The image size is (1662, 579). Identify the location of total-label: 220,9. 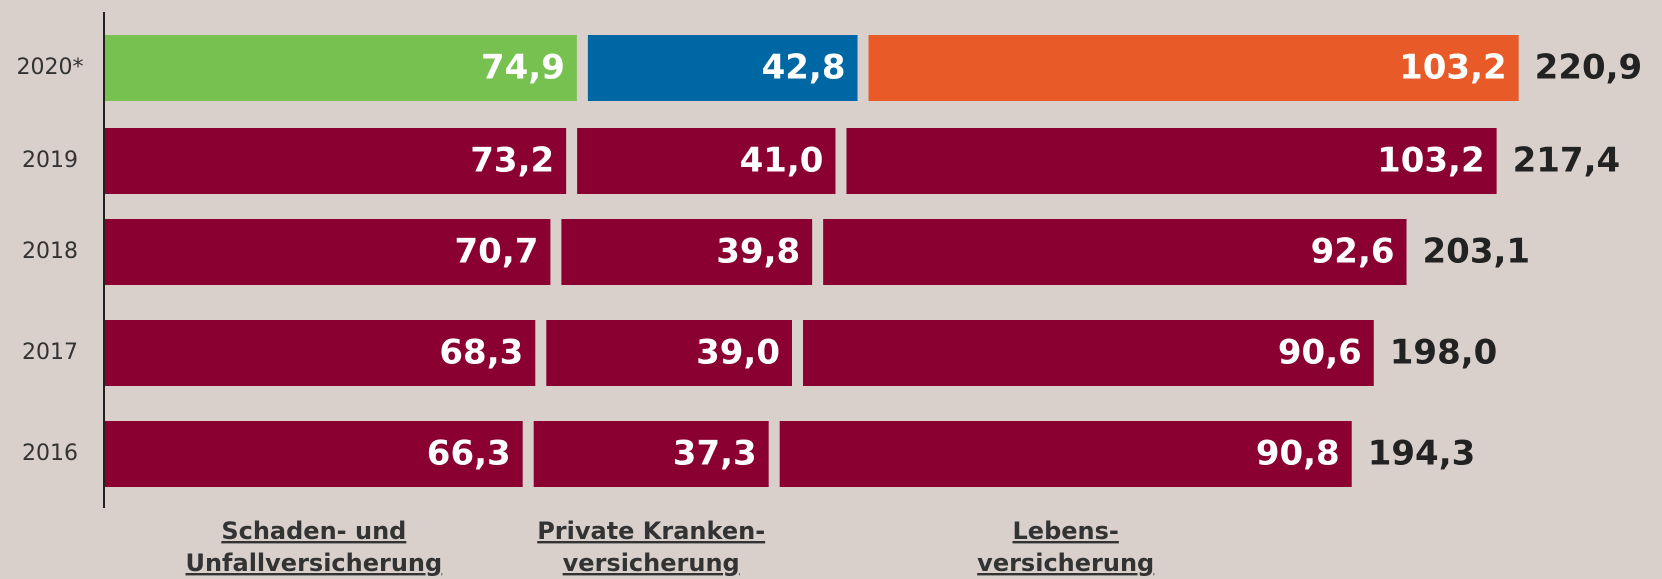
(1589, 68).